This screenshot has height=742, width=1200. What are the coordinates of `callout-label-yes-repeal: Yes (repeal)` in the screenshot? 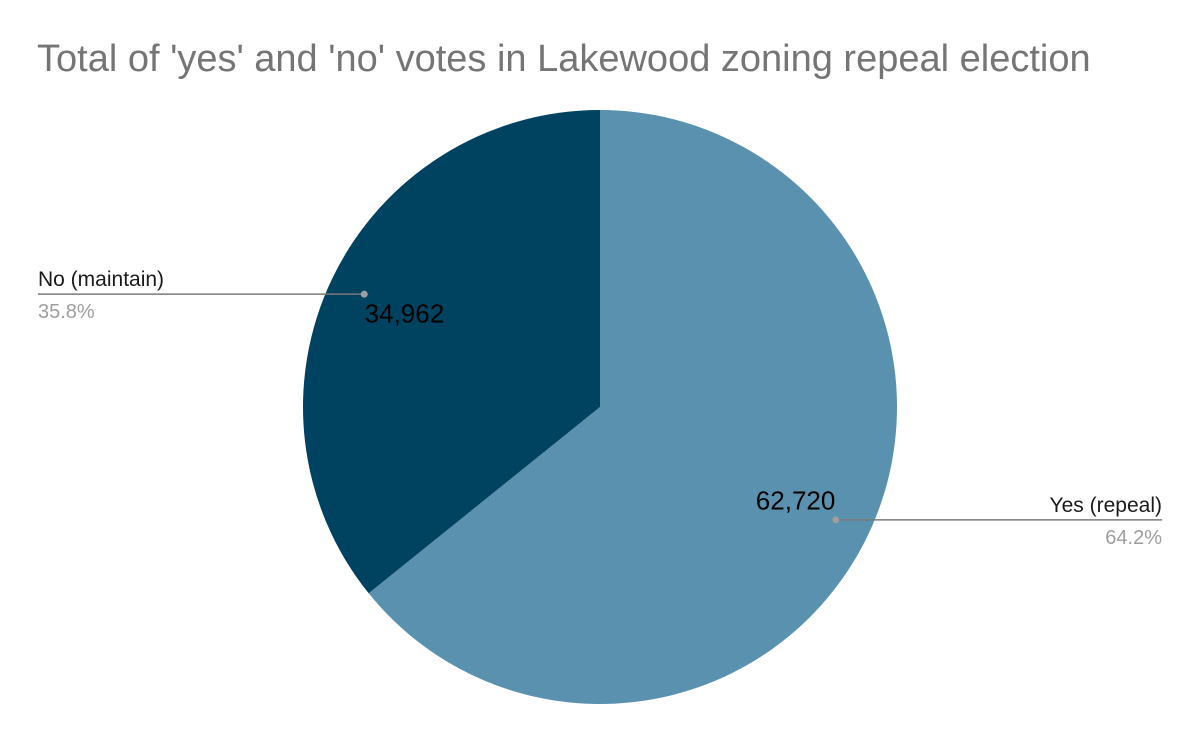 It's located at (1106, 505).